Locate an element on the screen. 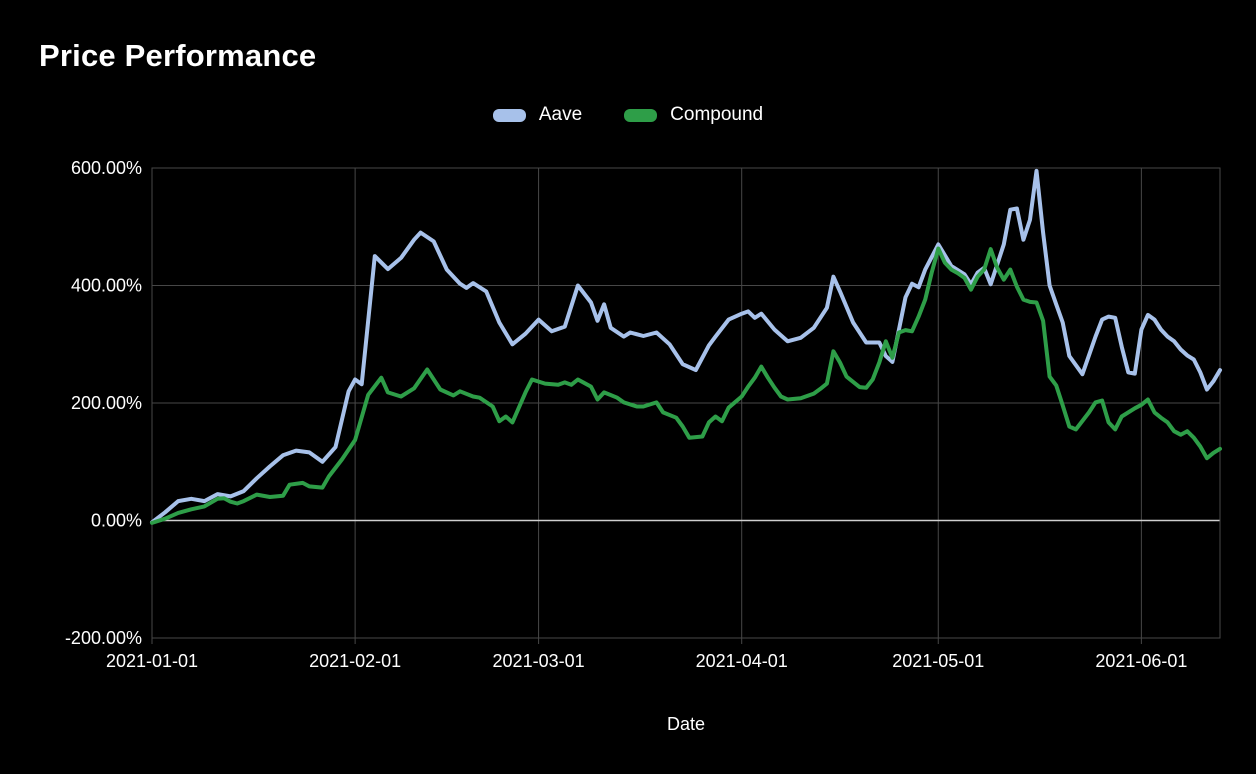 Image resolution: width=1256 pixels, height=774 pixels. legend-label: Aave is located at coordinates (560, 114).